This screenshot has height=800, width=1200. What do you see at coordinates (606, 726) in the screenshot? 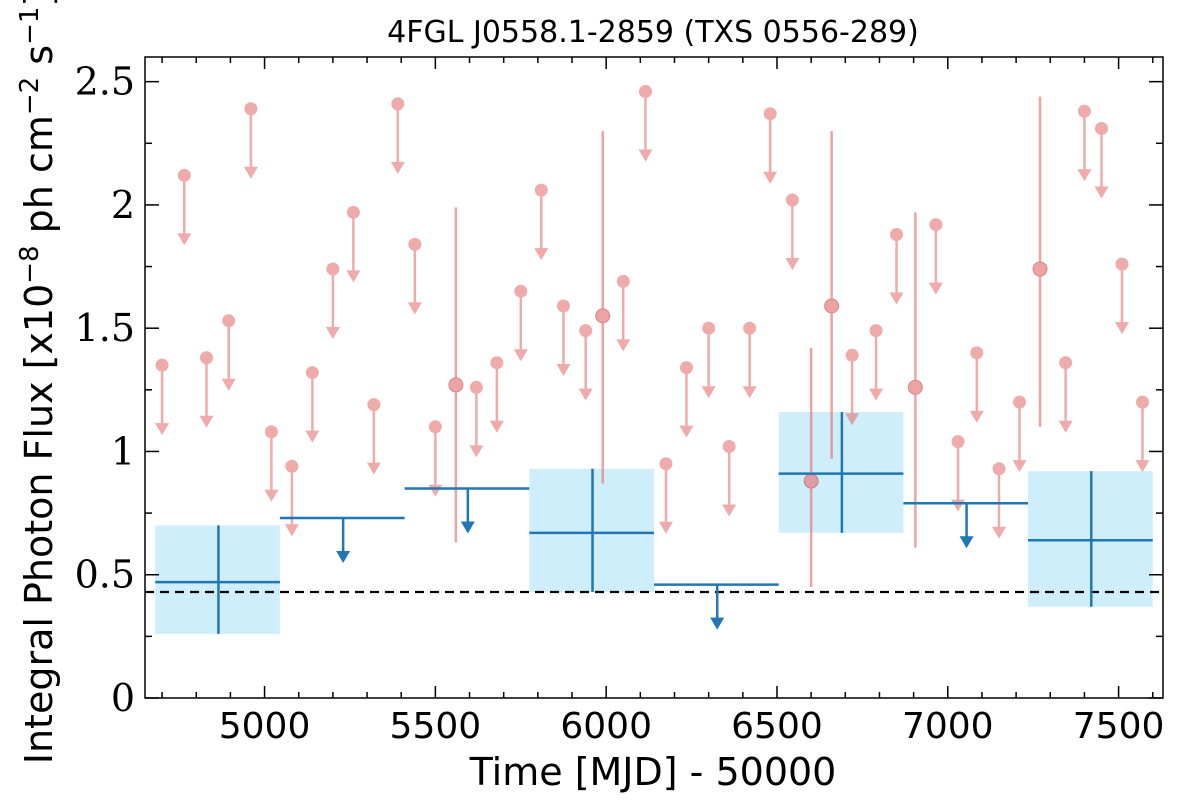
I see `x-tick-label: 6000` at bounding box center [606, 726].